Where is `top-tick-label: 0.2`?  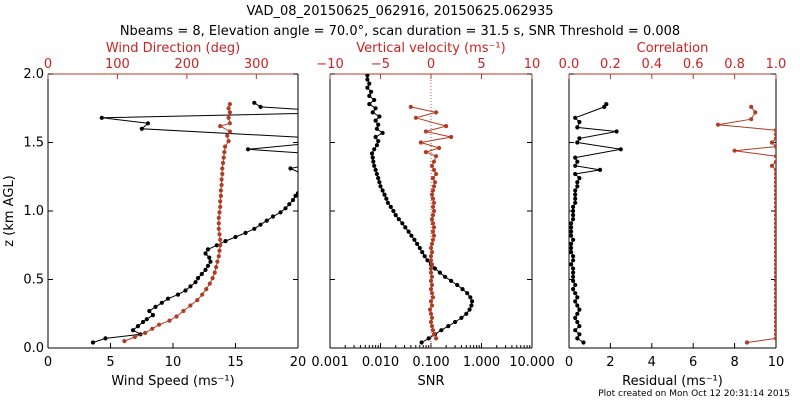
top-tick-label: 0.2 is located at coordinates (610, 64).